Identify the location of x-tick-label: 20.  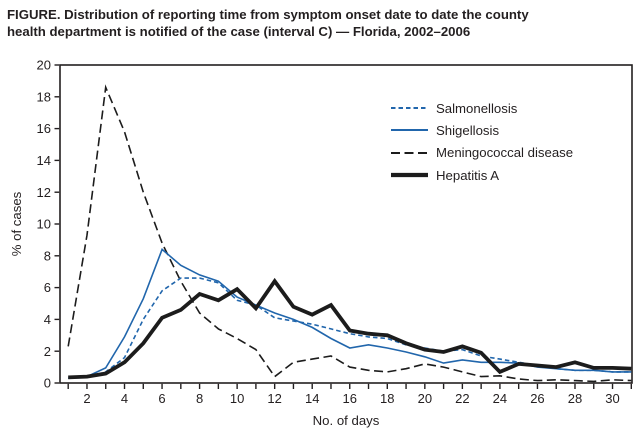
(425, 398).